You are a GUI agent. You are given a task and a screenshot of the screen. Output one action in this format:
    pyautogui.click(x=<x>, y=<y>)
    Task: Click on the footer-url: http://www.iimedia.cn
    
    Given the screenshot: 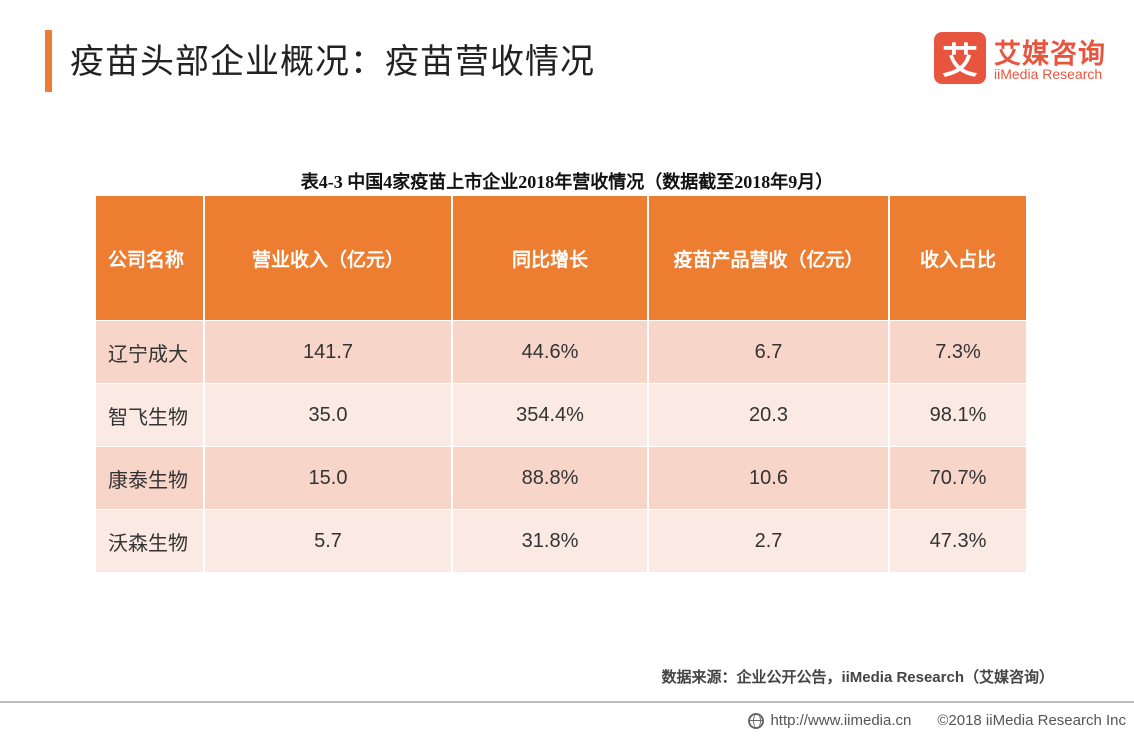 What is the action you would take?
    pyautogui.click(x=841, y=720)
    